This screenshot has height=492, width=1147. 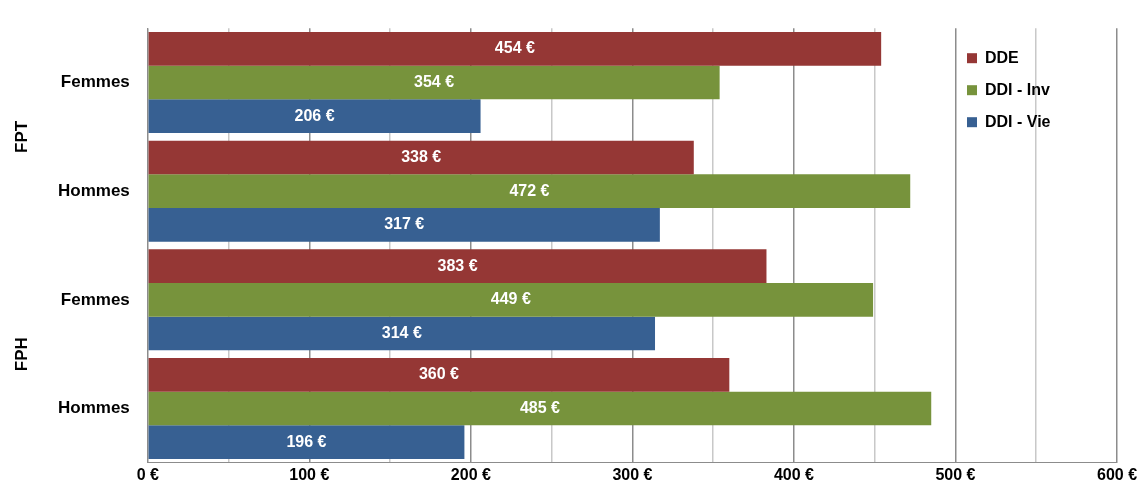 I want to click on data-label: 454 €, so click(x=514, y=48).